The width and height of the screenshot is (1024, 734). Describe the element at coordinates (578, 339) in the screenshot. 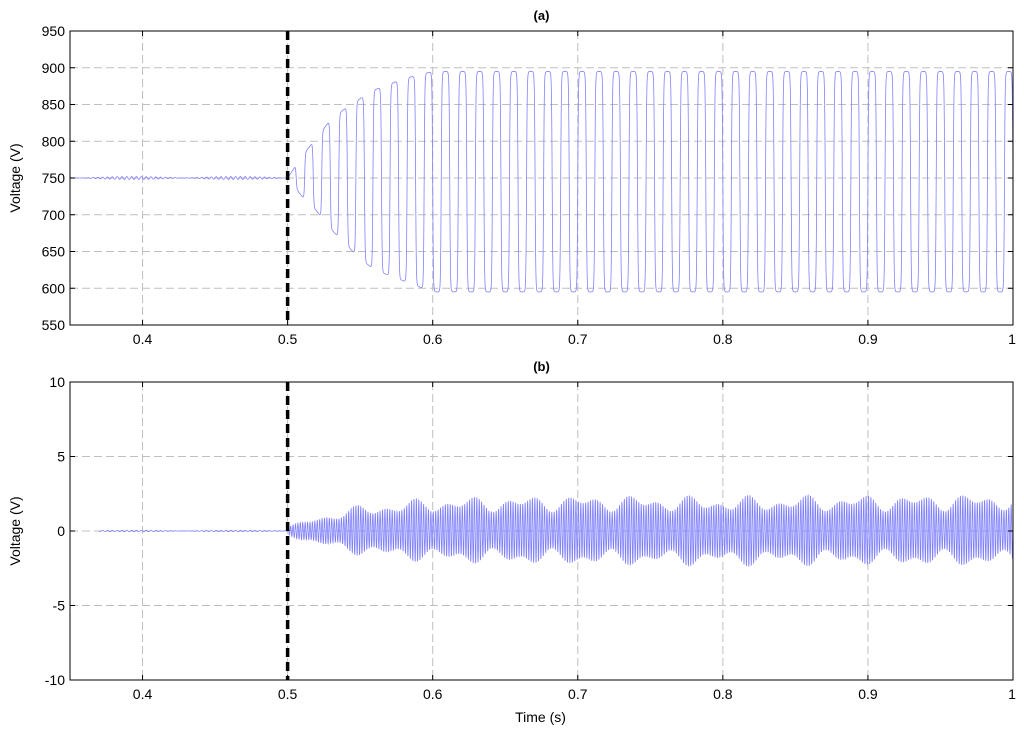

I see `panel-a-x-tick-label: 0.7` at that location.